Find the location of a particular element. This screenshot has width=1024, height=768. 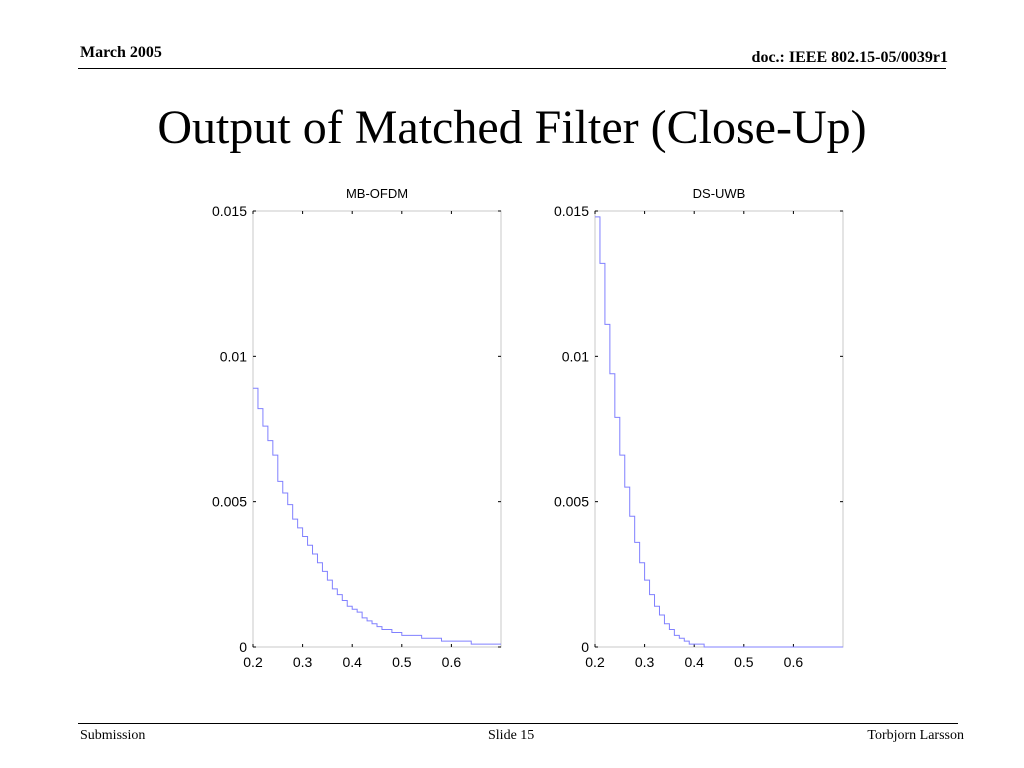

chart-title: DS-UWB is located at coordinates (719, 193).